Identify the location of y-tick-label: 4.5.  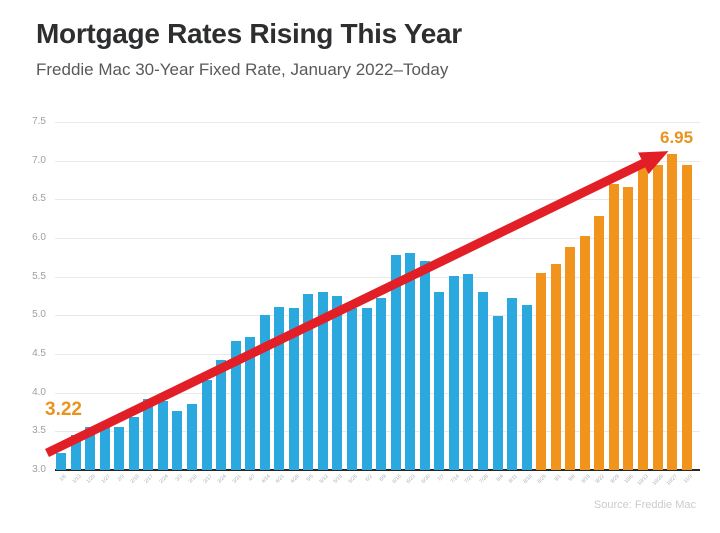
(39, 353).